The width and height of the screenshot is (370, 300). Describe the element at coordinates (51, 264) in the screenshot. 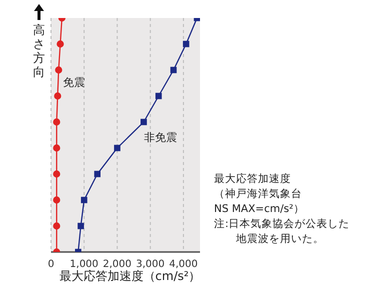

I see `x-tick-label: 0` at that location.